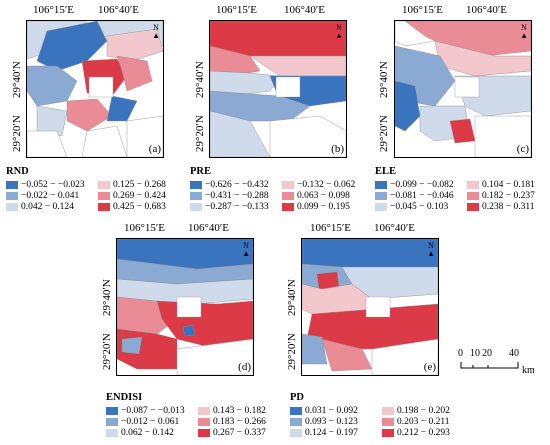 Image resolution: width=550 pixels, height=445 pixels. What do you see at coordinates (229, 196) in the screenshot?
I see `legend-item: −0.431 − −0.288` at bounding box center [229, 196].